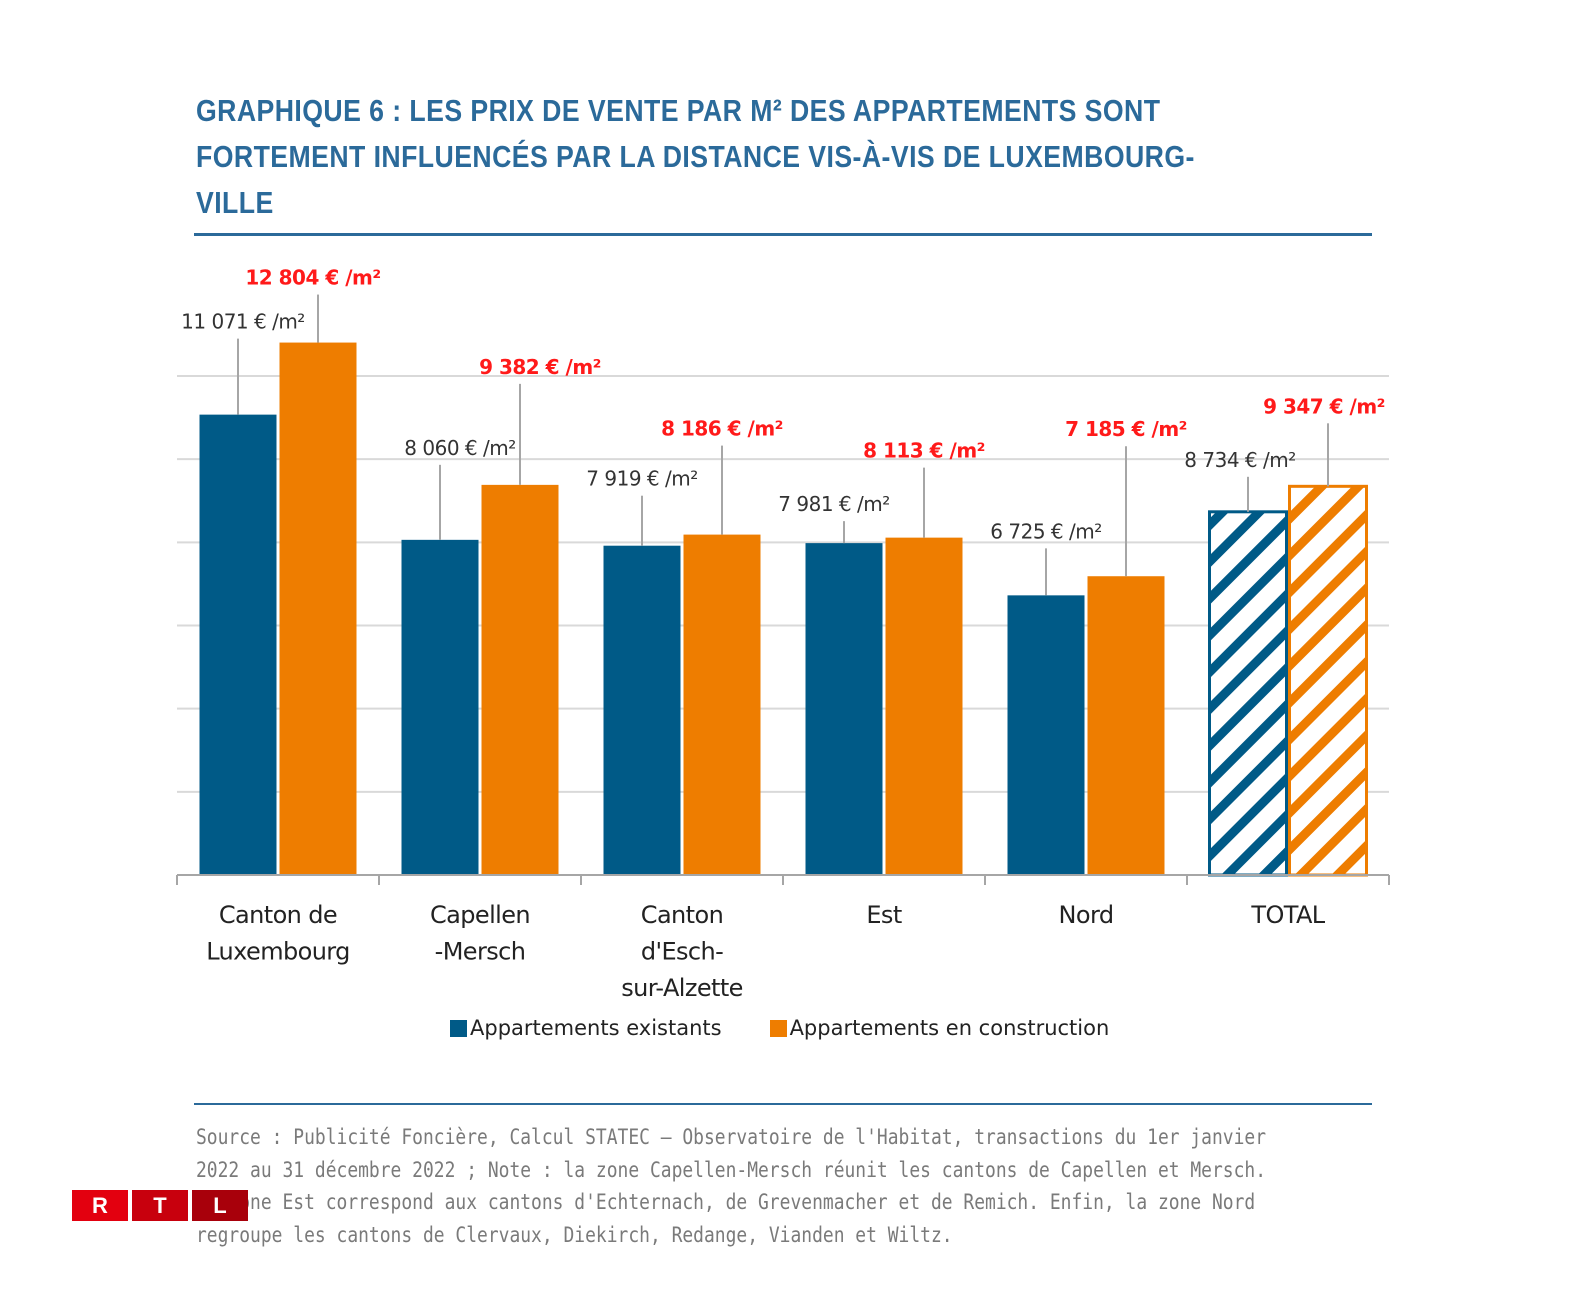 Image resolution: width=1572 pixels, height=1297 pixels. I want to click on x-tick-label-line: Est, so click(883, 915).